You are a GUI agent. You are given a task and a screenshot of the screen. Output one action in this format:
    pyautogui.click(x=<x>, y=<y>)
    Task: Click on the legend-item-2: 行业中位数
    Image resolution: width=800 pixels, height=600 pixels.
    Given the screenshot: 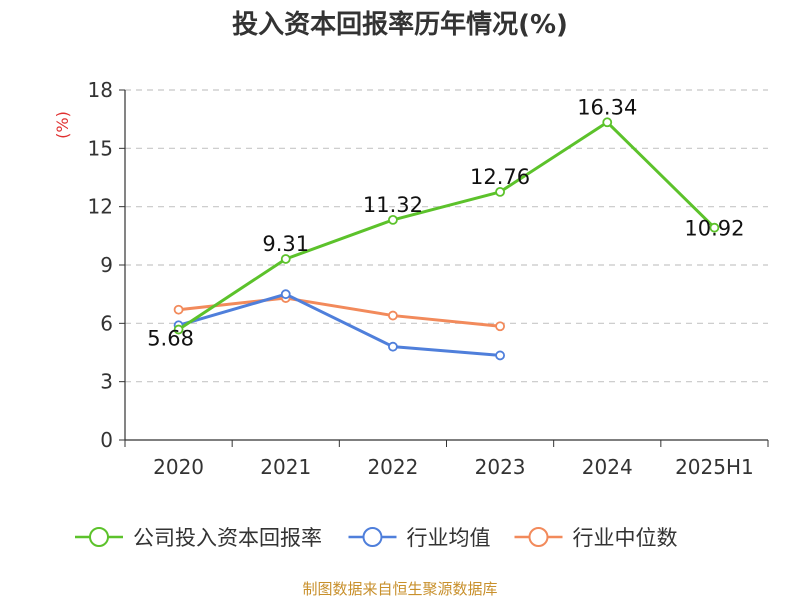 What is the action you would take?
    pyautogui.click(x=596, y=538)
    